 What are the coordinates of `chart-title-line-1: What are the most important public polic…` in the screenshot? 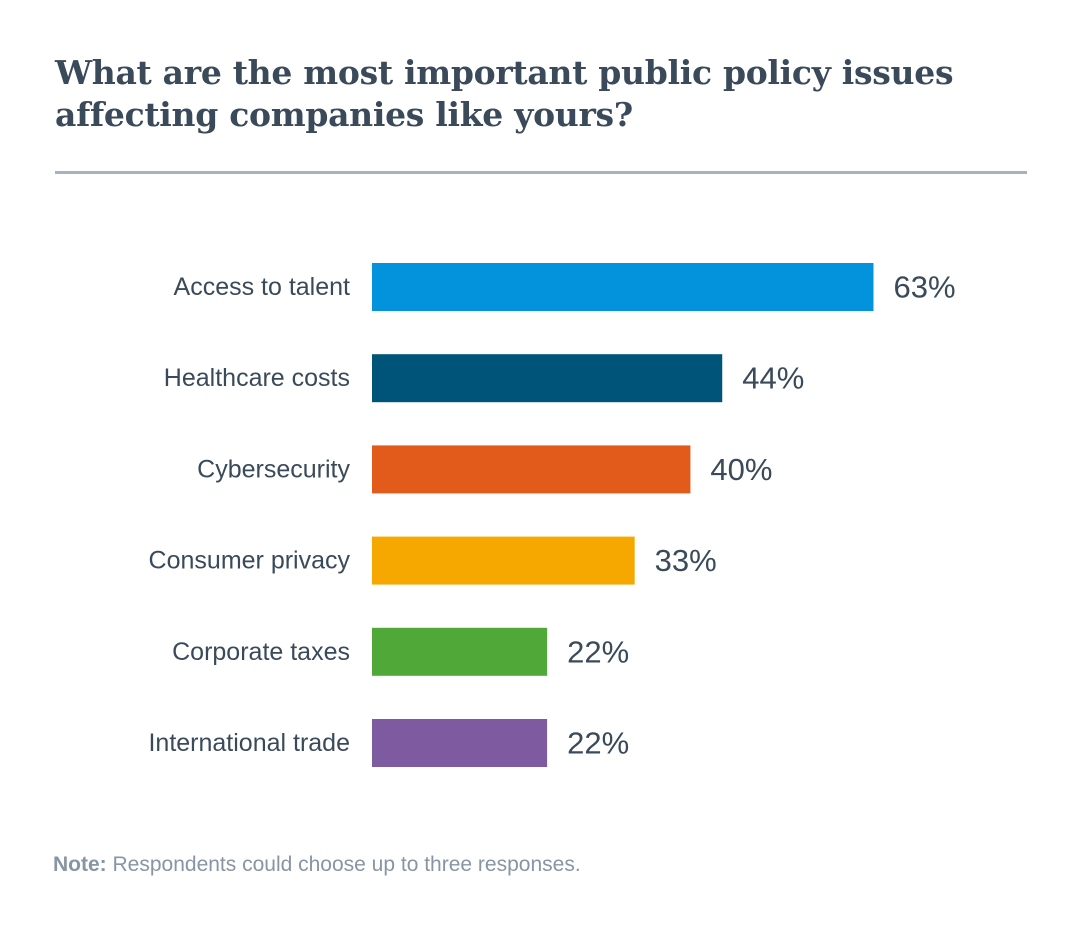 It's located at (504, 72).